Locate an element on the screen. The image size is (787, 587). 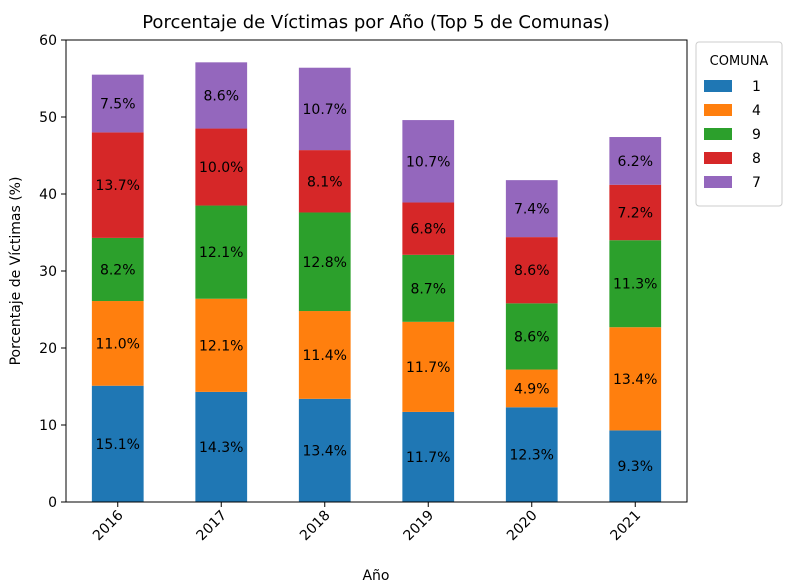
data-label-2016-comuna-1: 15.1% is located at coordinates (118, 445).